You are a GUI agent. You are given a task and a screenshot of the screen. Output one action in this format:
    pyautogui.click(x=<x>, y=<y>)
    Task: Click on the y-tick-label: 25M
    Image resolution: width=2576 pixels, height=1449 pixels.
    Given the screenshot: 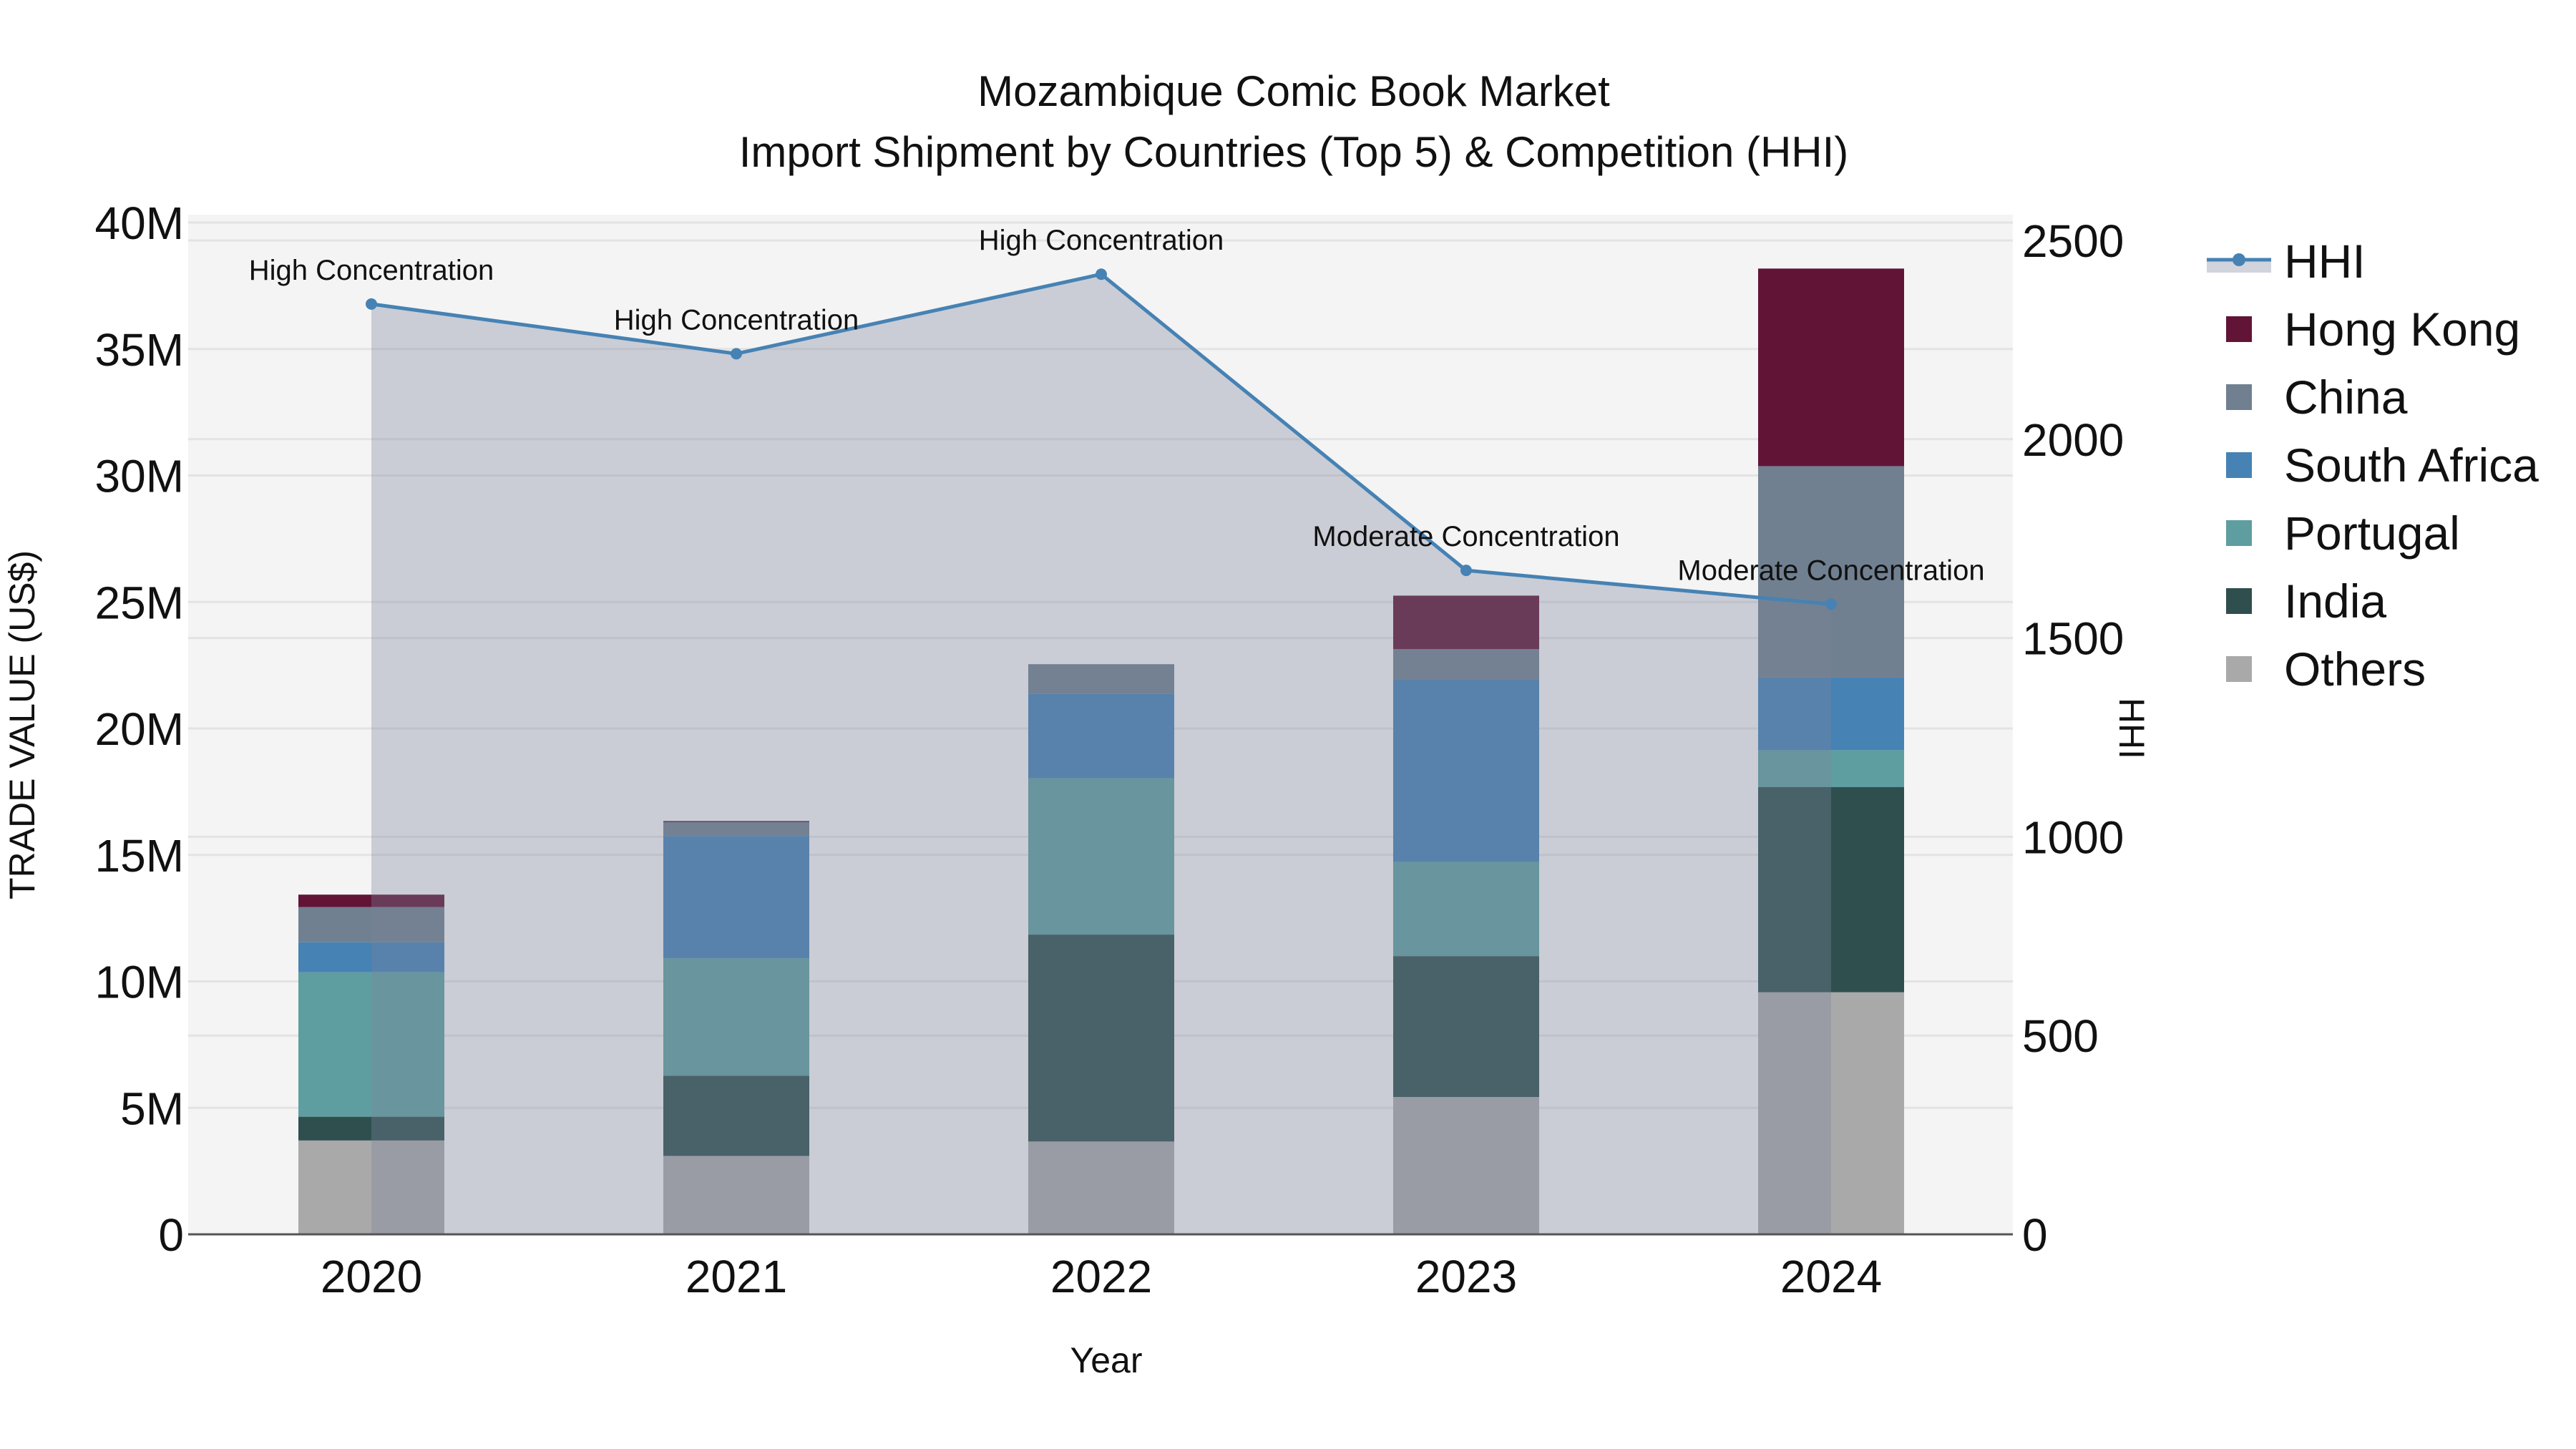 What is the action you would take?
    pyautogui.click(x=140, y=602)
    